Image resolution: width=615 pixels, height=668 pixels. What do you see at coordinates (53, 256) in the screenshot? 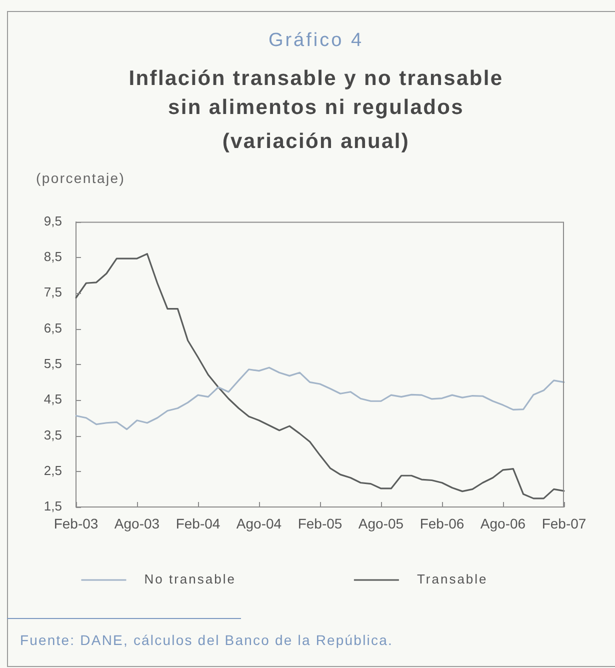
I see `y-tick-label: 8,5` at bounding box center [53, 256].